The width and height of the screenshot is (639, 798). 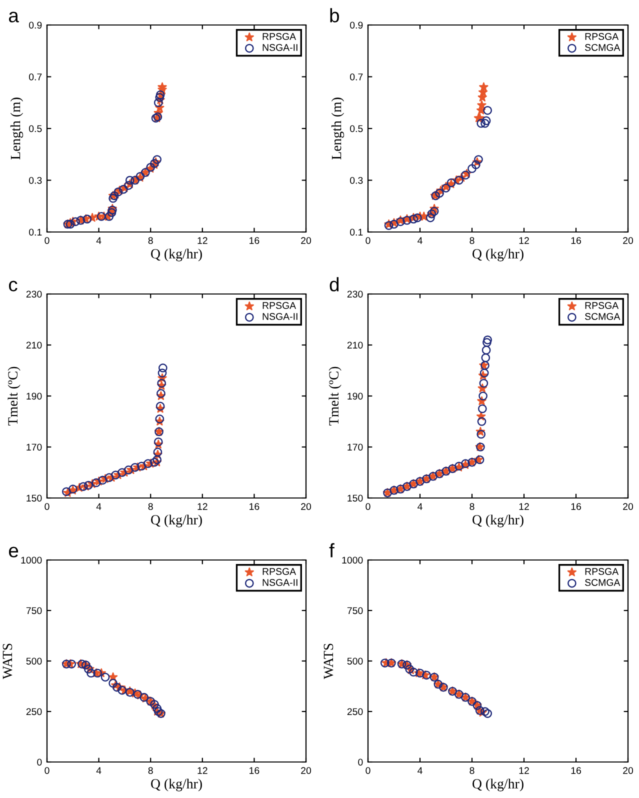 I want to click on chart-title: b, so click(x=334, y=15).